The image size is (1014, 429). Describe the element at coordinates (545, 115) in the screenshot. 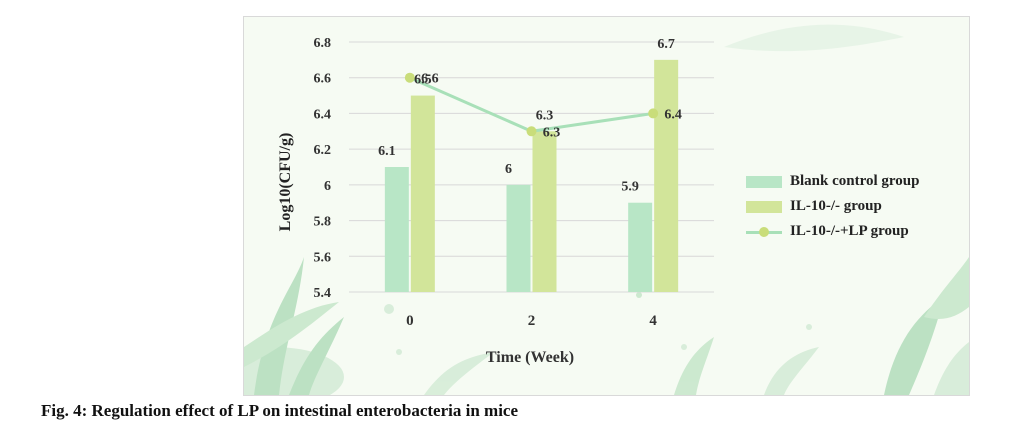

I see `bar-data-label: 6.3` at that location.